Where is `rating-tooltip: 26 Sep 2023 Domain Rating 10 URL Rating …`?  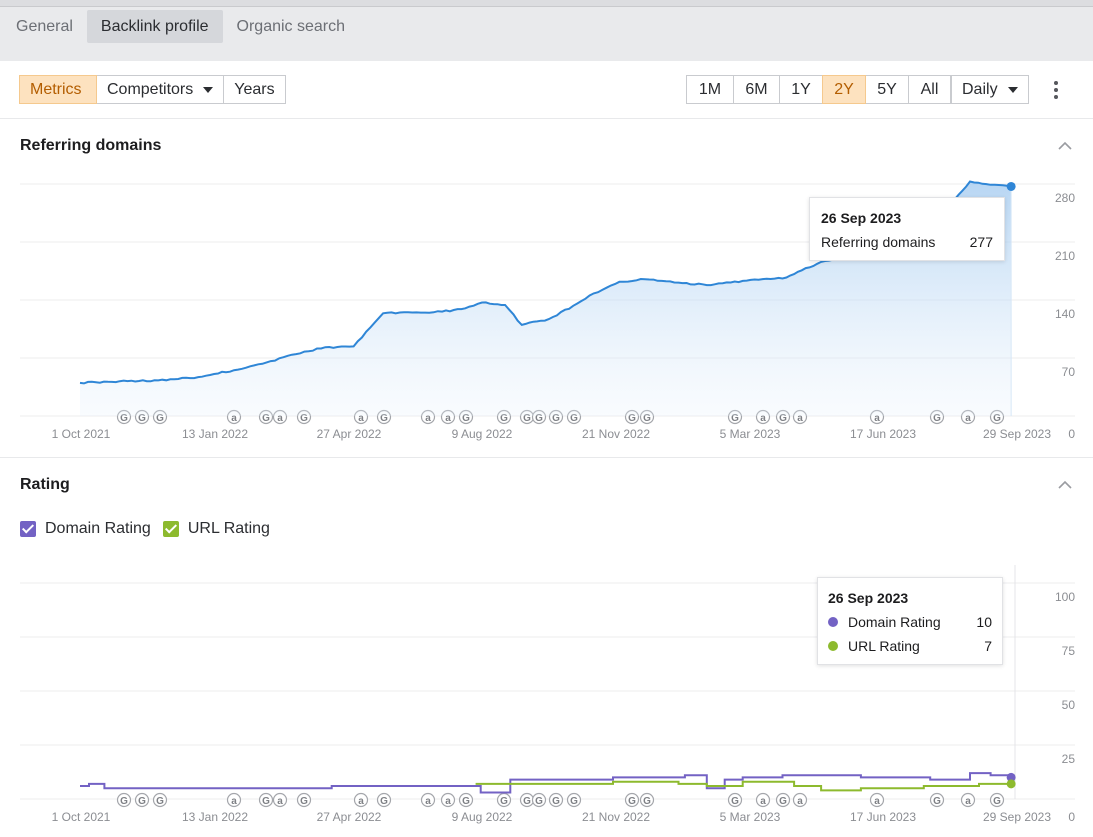
rating-tooltip: 26 Sep 2023 Domain Rating 10 URL Rating … is located at coordinates (910, 621).